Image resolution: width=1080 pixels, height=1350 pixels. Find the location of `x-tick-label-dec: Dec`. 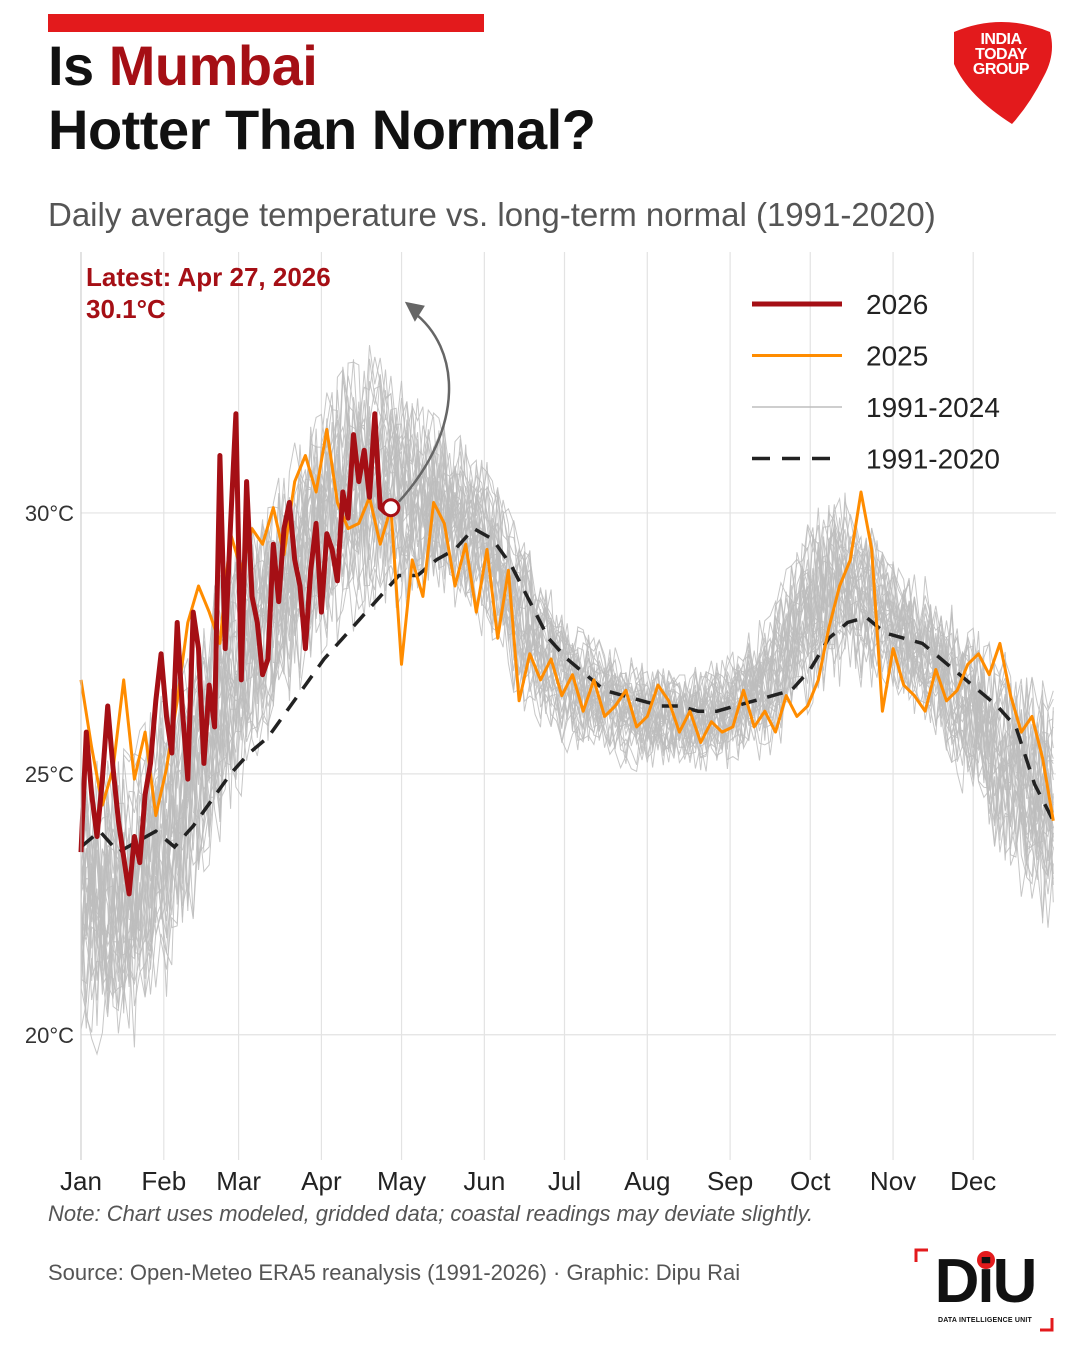

x-tick-label-dec: Dec is located at coordinates (973, 1181).